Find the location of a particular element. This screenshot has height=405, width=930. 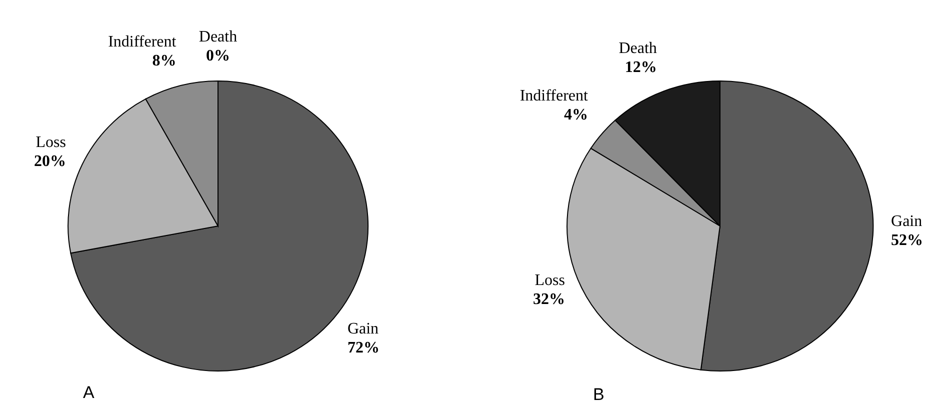

category-label: Death is located at coordinates (218, 37).